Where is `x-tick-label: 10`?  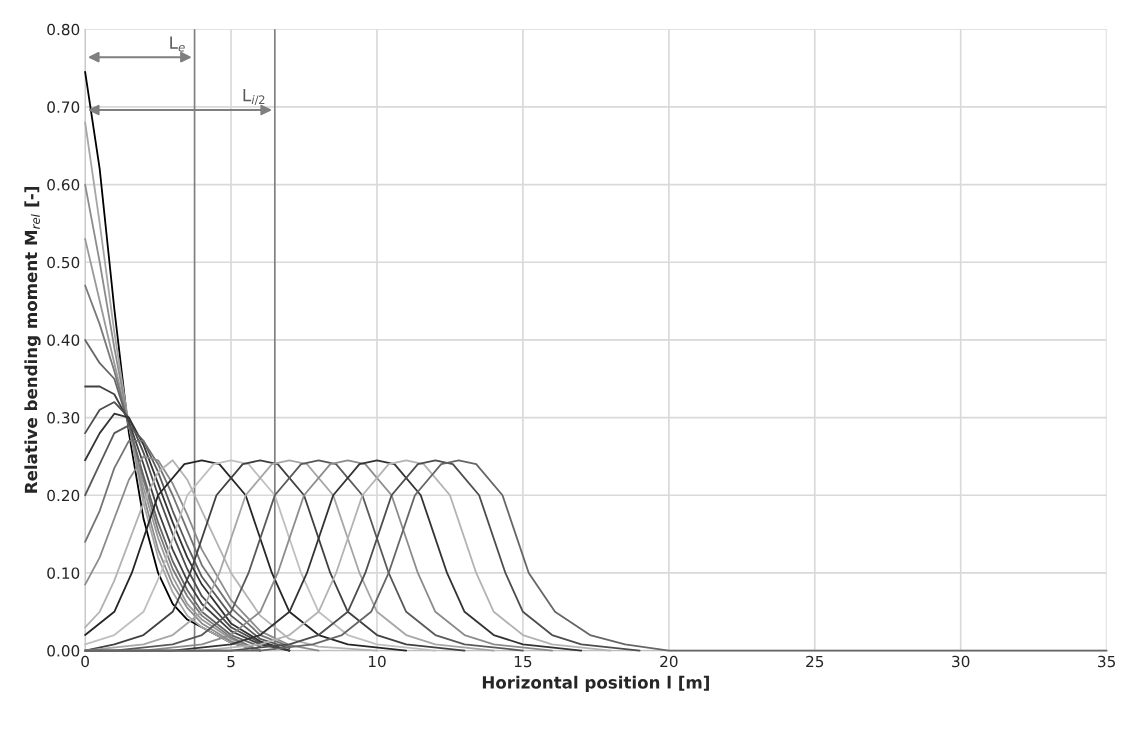
x-tick-label: 10 is located at coordinates (377, 661).